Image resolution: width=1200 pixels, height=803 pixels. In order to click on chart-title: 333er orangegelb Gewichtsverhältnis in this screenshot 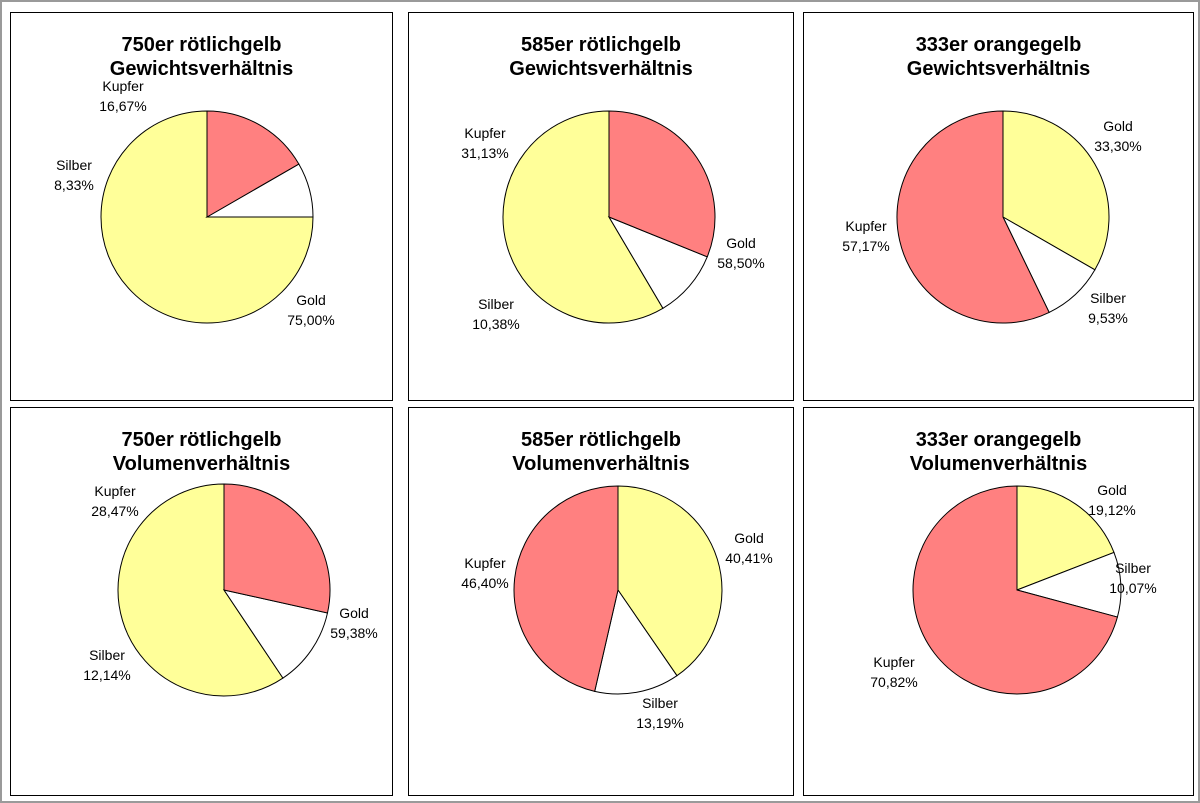, I will do `click(998, 57)`.